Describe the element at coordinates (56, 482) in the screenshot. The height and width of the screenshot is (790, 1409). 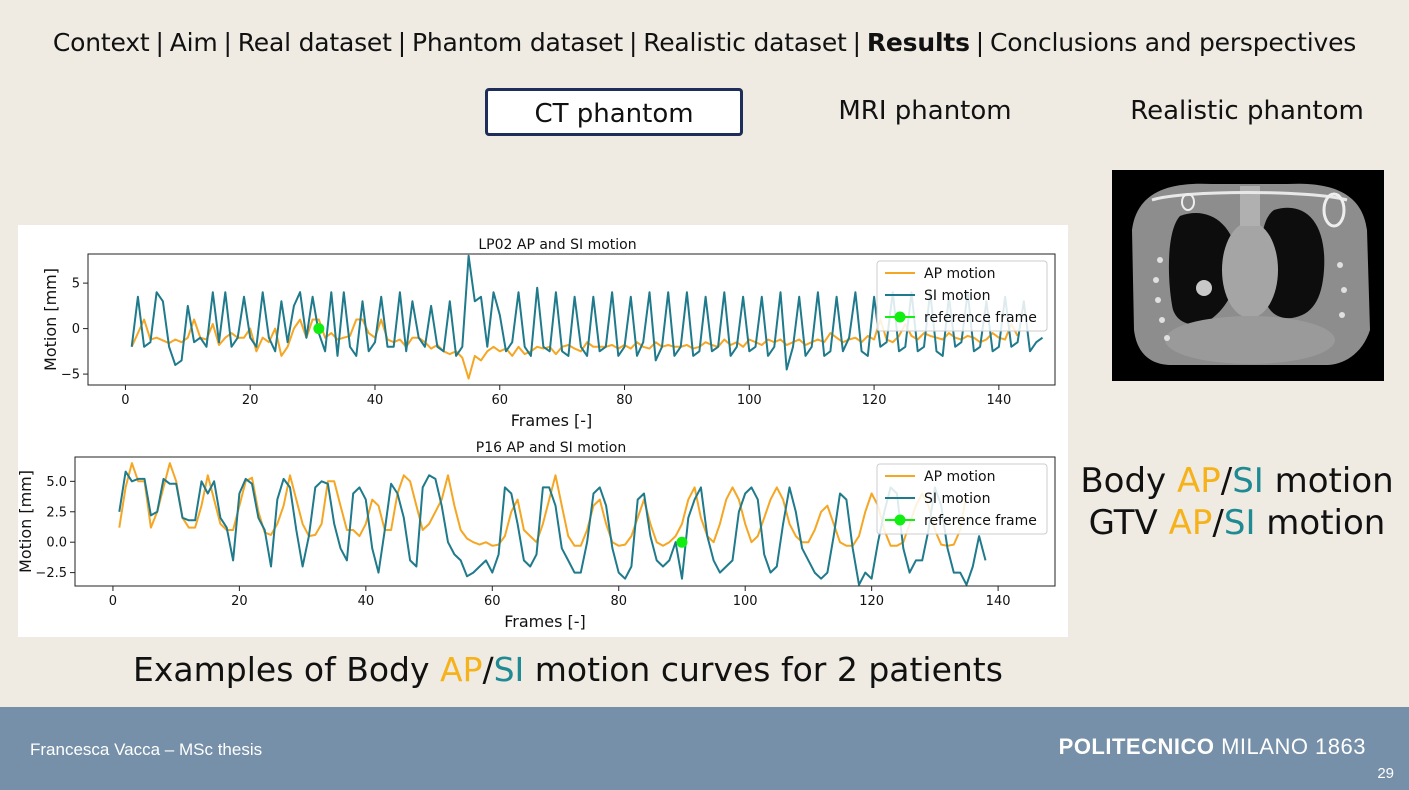
I see `y-tick-label: 5.0` at that location.